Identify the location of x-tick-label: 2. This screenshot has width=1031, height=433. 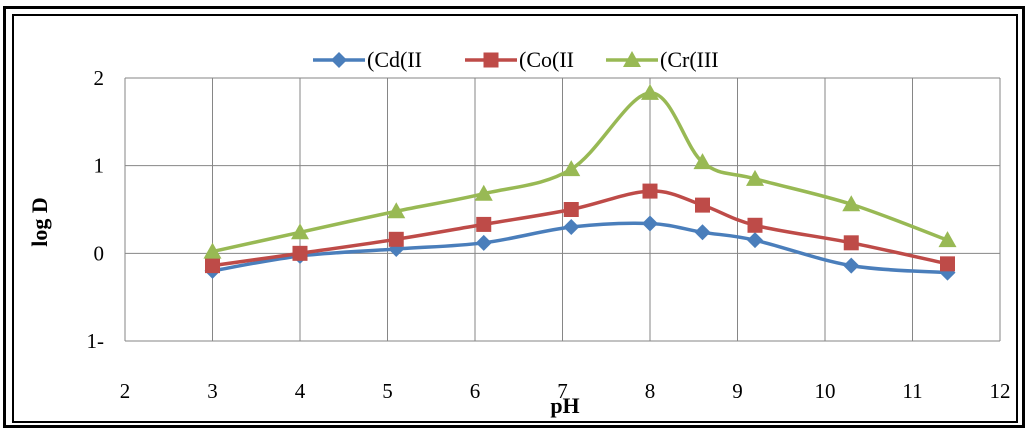
(125, 391).